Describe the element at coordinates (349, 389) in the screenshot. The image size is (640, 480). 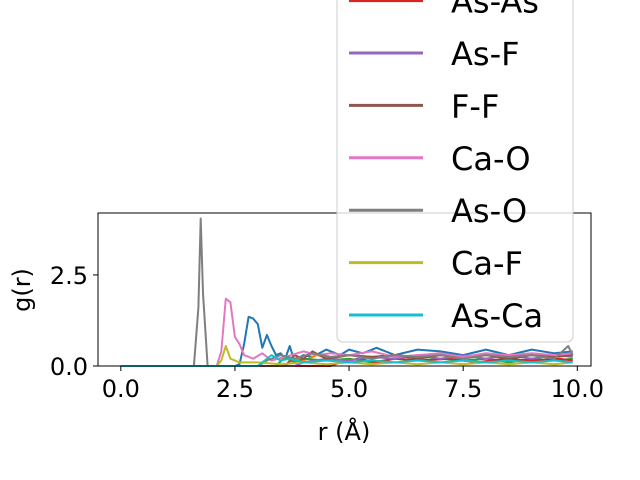
I see `x-tick-label: 5.0` at that location.